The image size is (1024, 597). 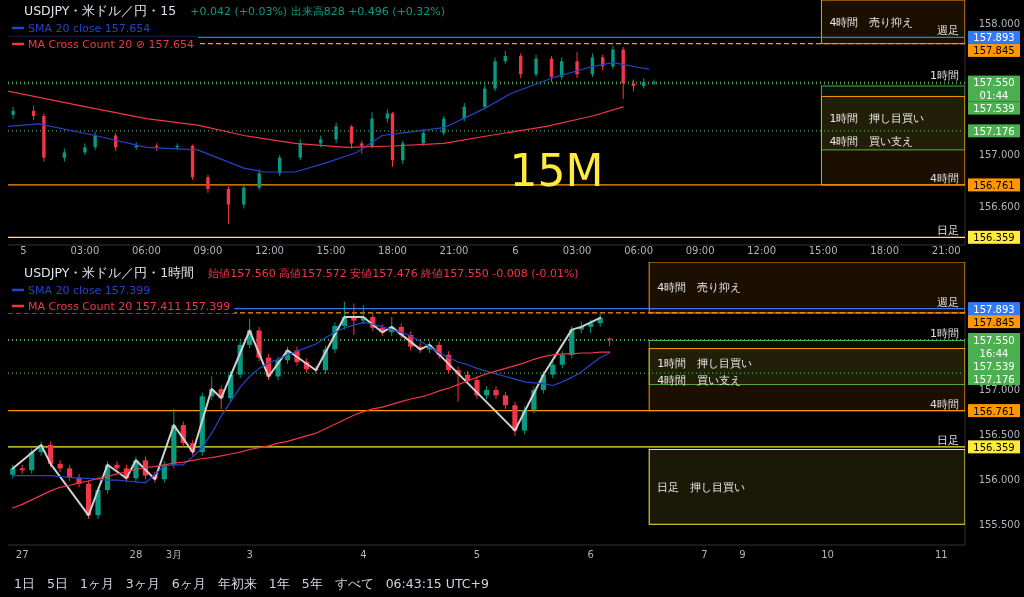 I want to click on chart-title: USDJPY・米ドル／円・1時間, so click(x=109, y=272).